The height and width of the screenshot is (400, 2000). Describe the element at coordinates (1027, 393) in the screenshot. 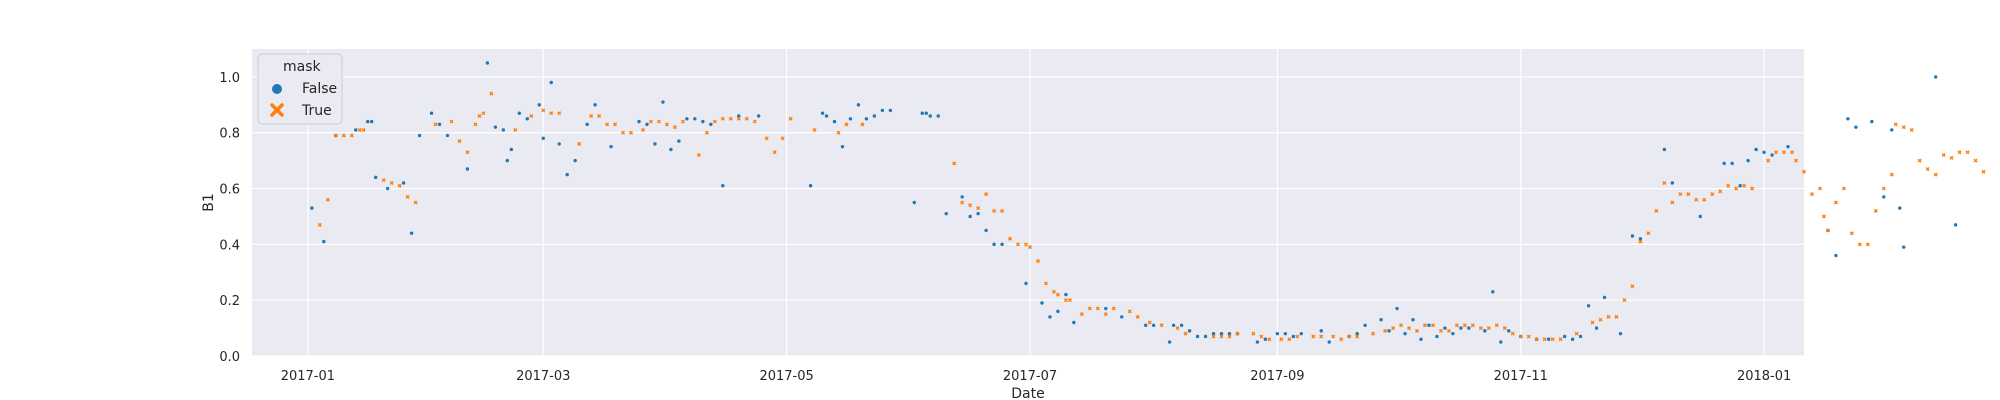

I see `x-axis-label: Date` at that location.